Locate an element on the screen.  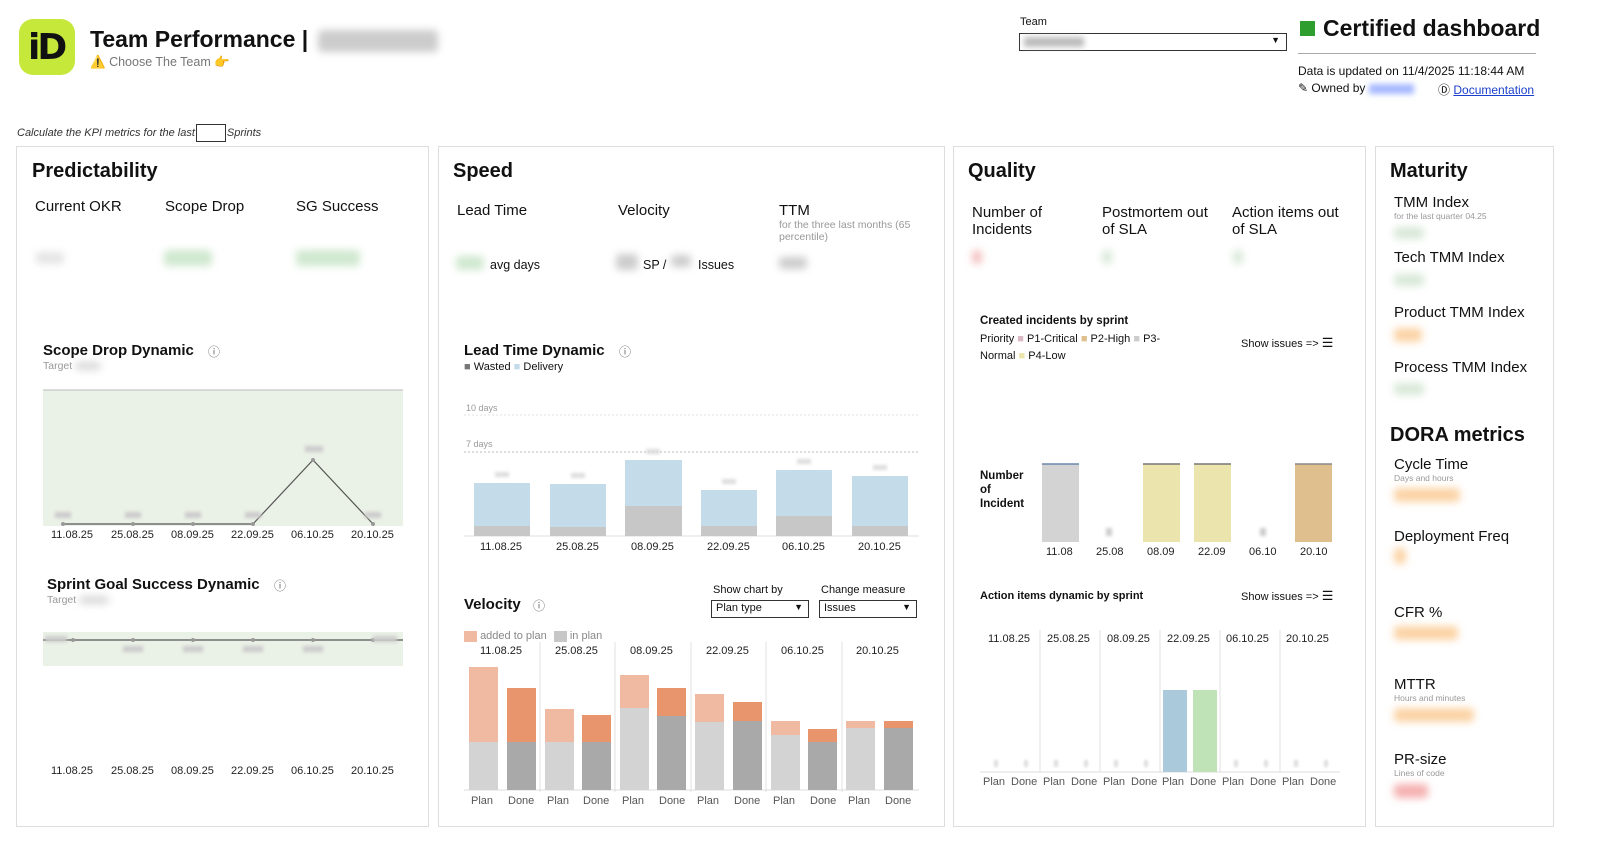
deployment-freq-value is located at coordinates (1400, 556).